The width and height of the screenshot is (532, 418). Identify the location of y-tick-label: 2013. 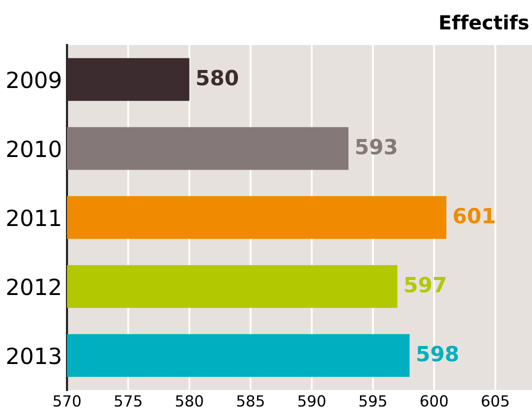
(33, 355).